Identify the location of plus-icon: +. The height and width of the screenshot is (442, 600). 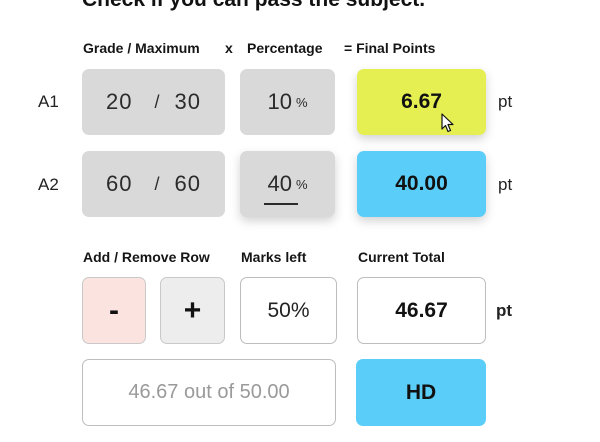
(192, 310).